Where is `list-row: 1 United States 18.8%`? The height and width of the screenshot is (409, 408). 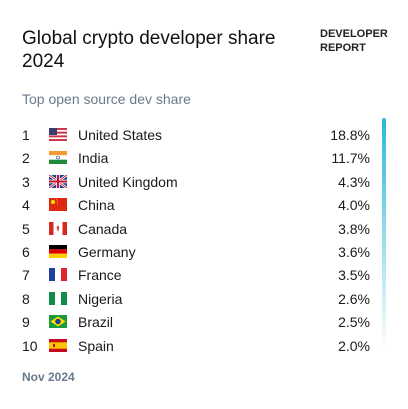 list-row: 1 United States 18.8% is located at coordinates (204, 135).